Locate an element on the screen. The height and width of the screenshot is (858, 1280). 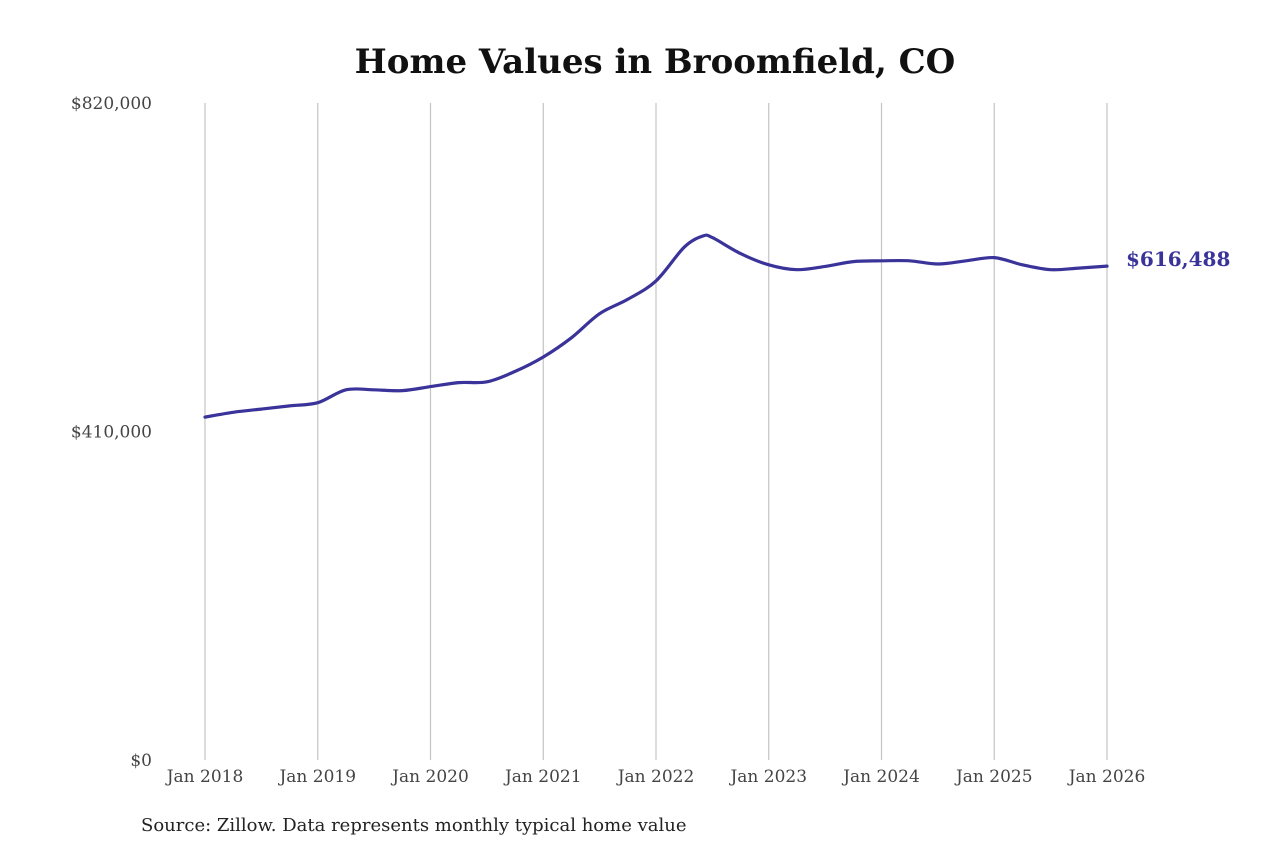
y-axis: $0 $410,000 $820,000 is located at coordinates (111, 432).